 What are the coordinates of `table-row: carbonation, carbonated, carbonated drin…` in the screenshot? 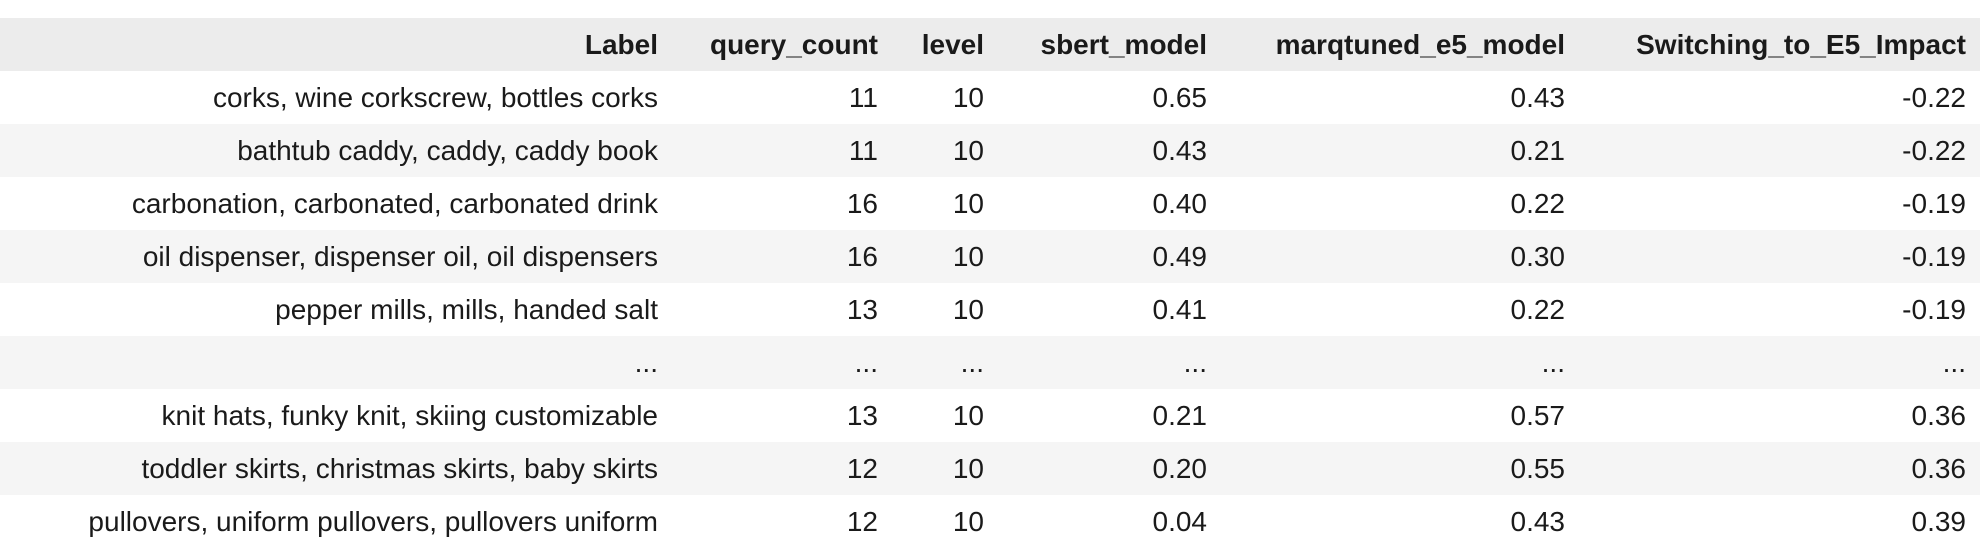 It's located at (990, 203).